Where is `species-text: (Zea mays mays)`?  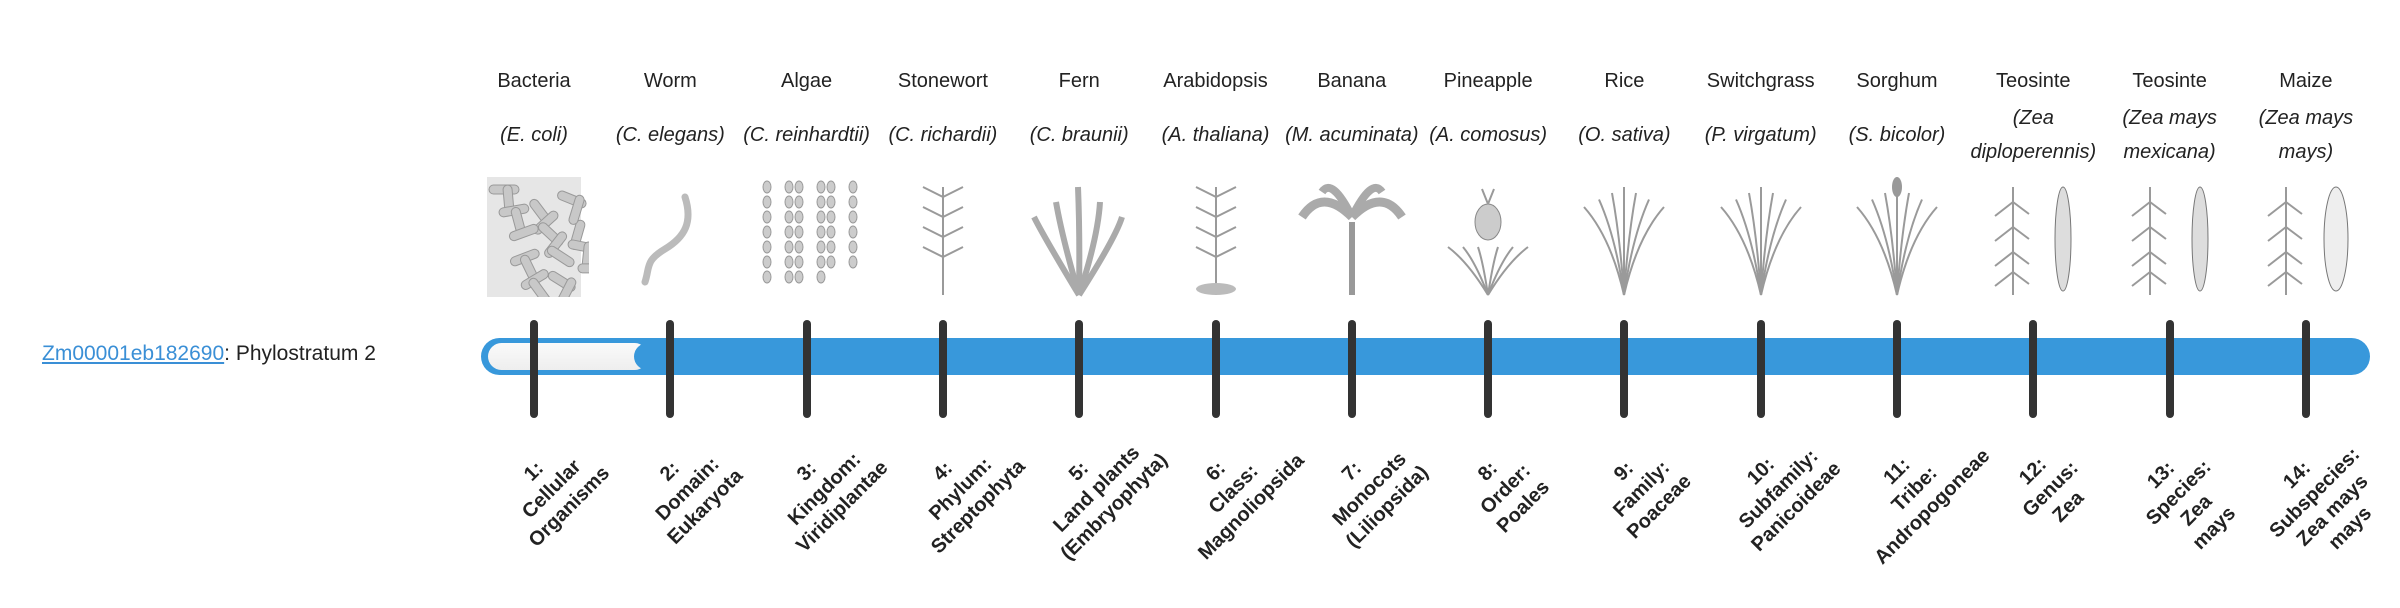
species-text: (Zea mays mays) is located at coordinates (2306, 135).